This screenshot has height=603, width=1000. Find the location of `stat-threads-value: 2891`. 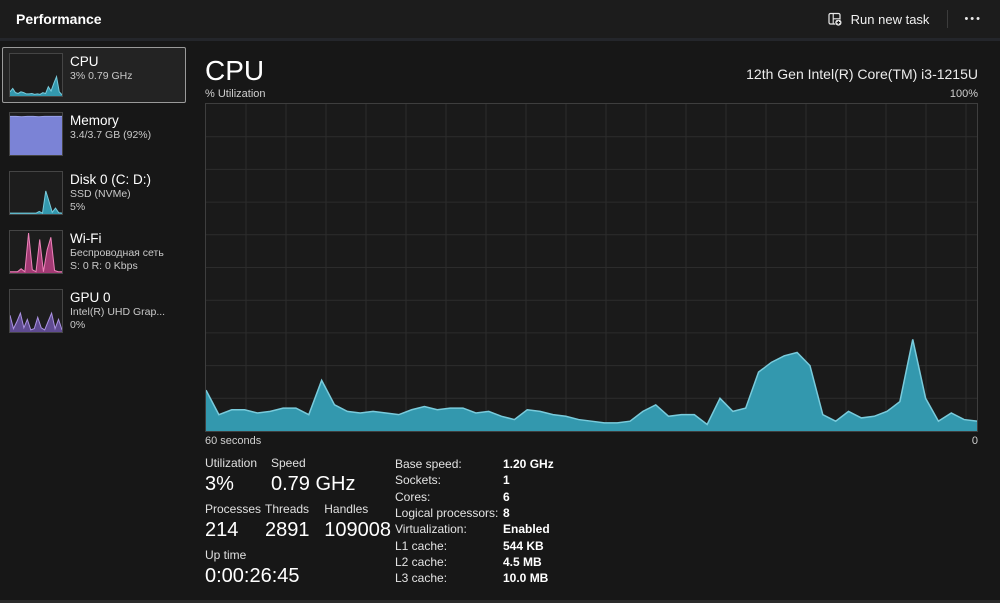

stat-threads-value: 2891 is located at coordinates (287, 530).